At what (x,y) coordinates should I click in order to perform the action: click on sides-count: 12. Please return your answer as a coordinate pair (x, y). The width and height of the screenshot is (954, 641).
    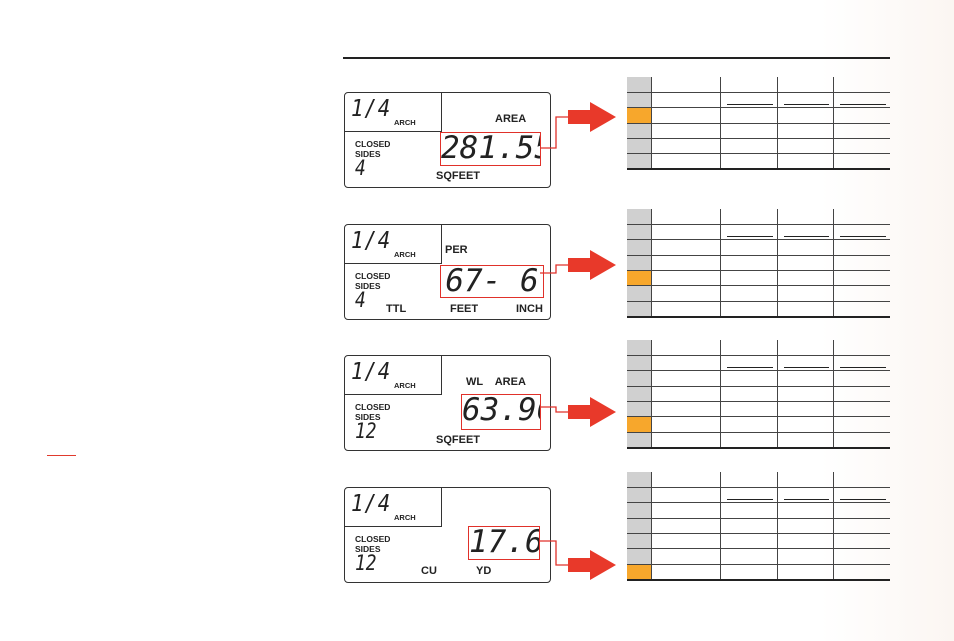
    Looking at the image, I should click on (366, 431).